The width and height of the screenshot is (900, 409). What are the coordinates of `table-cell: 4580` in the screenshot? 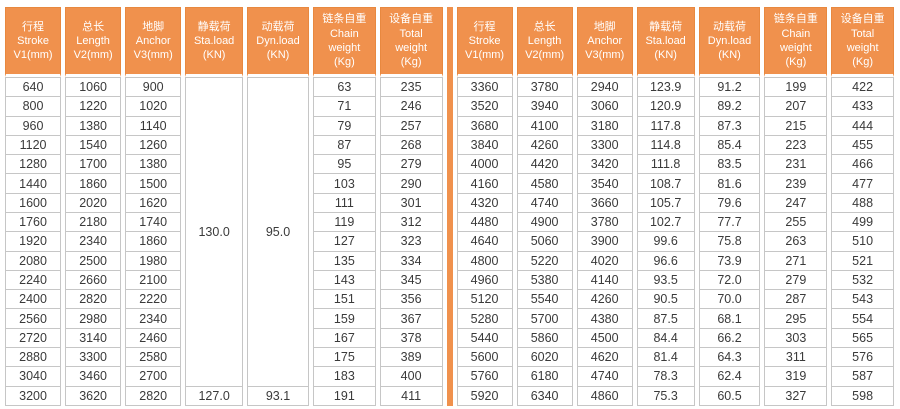 It's located at (544, 184).